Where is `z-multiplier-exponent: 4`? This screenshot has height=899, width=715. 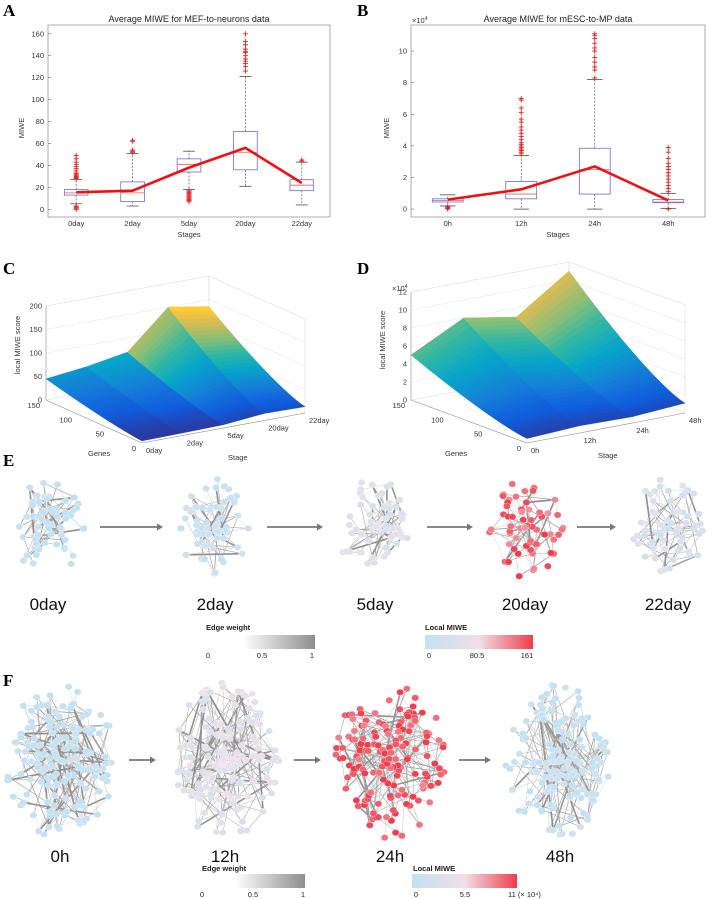 z-multiplier-exponent: 4 is located at coordinates (406, 287).